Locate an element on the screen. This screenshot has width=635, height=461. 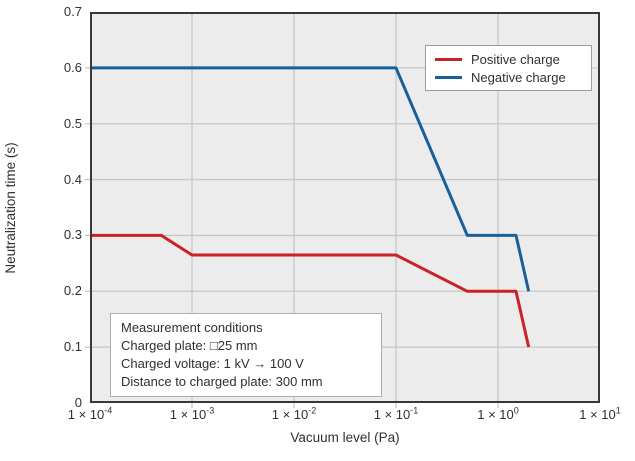
x-tick-label: 1 × 10⁻³ is located at coordinates (192, 413).